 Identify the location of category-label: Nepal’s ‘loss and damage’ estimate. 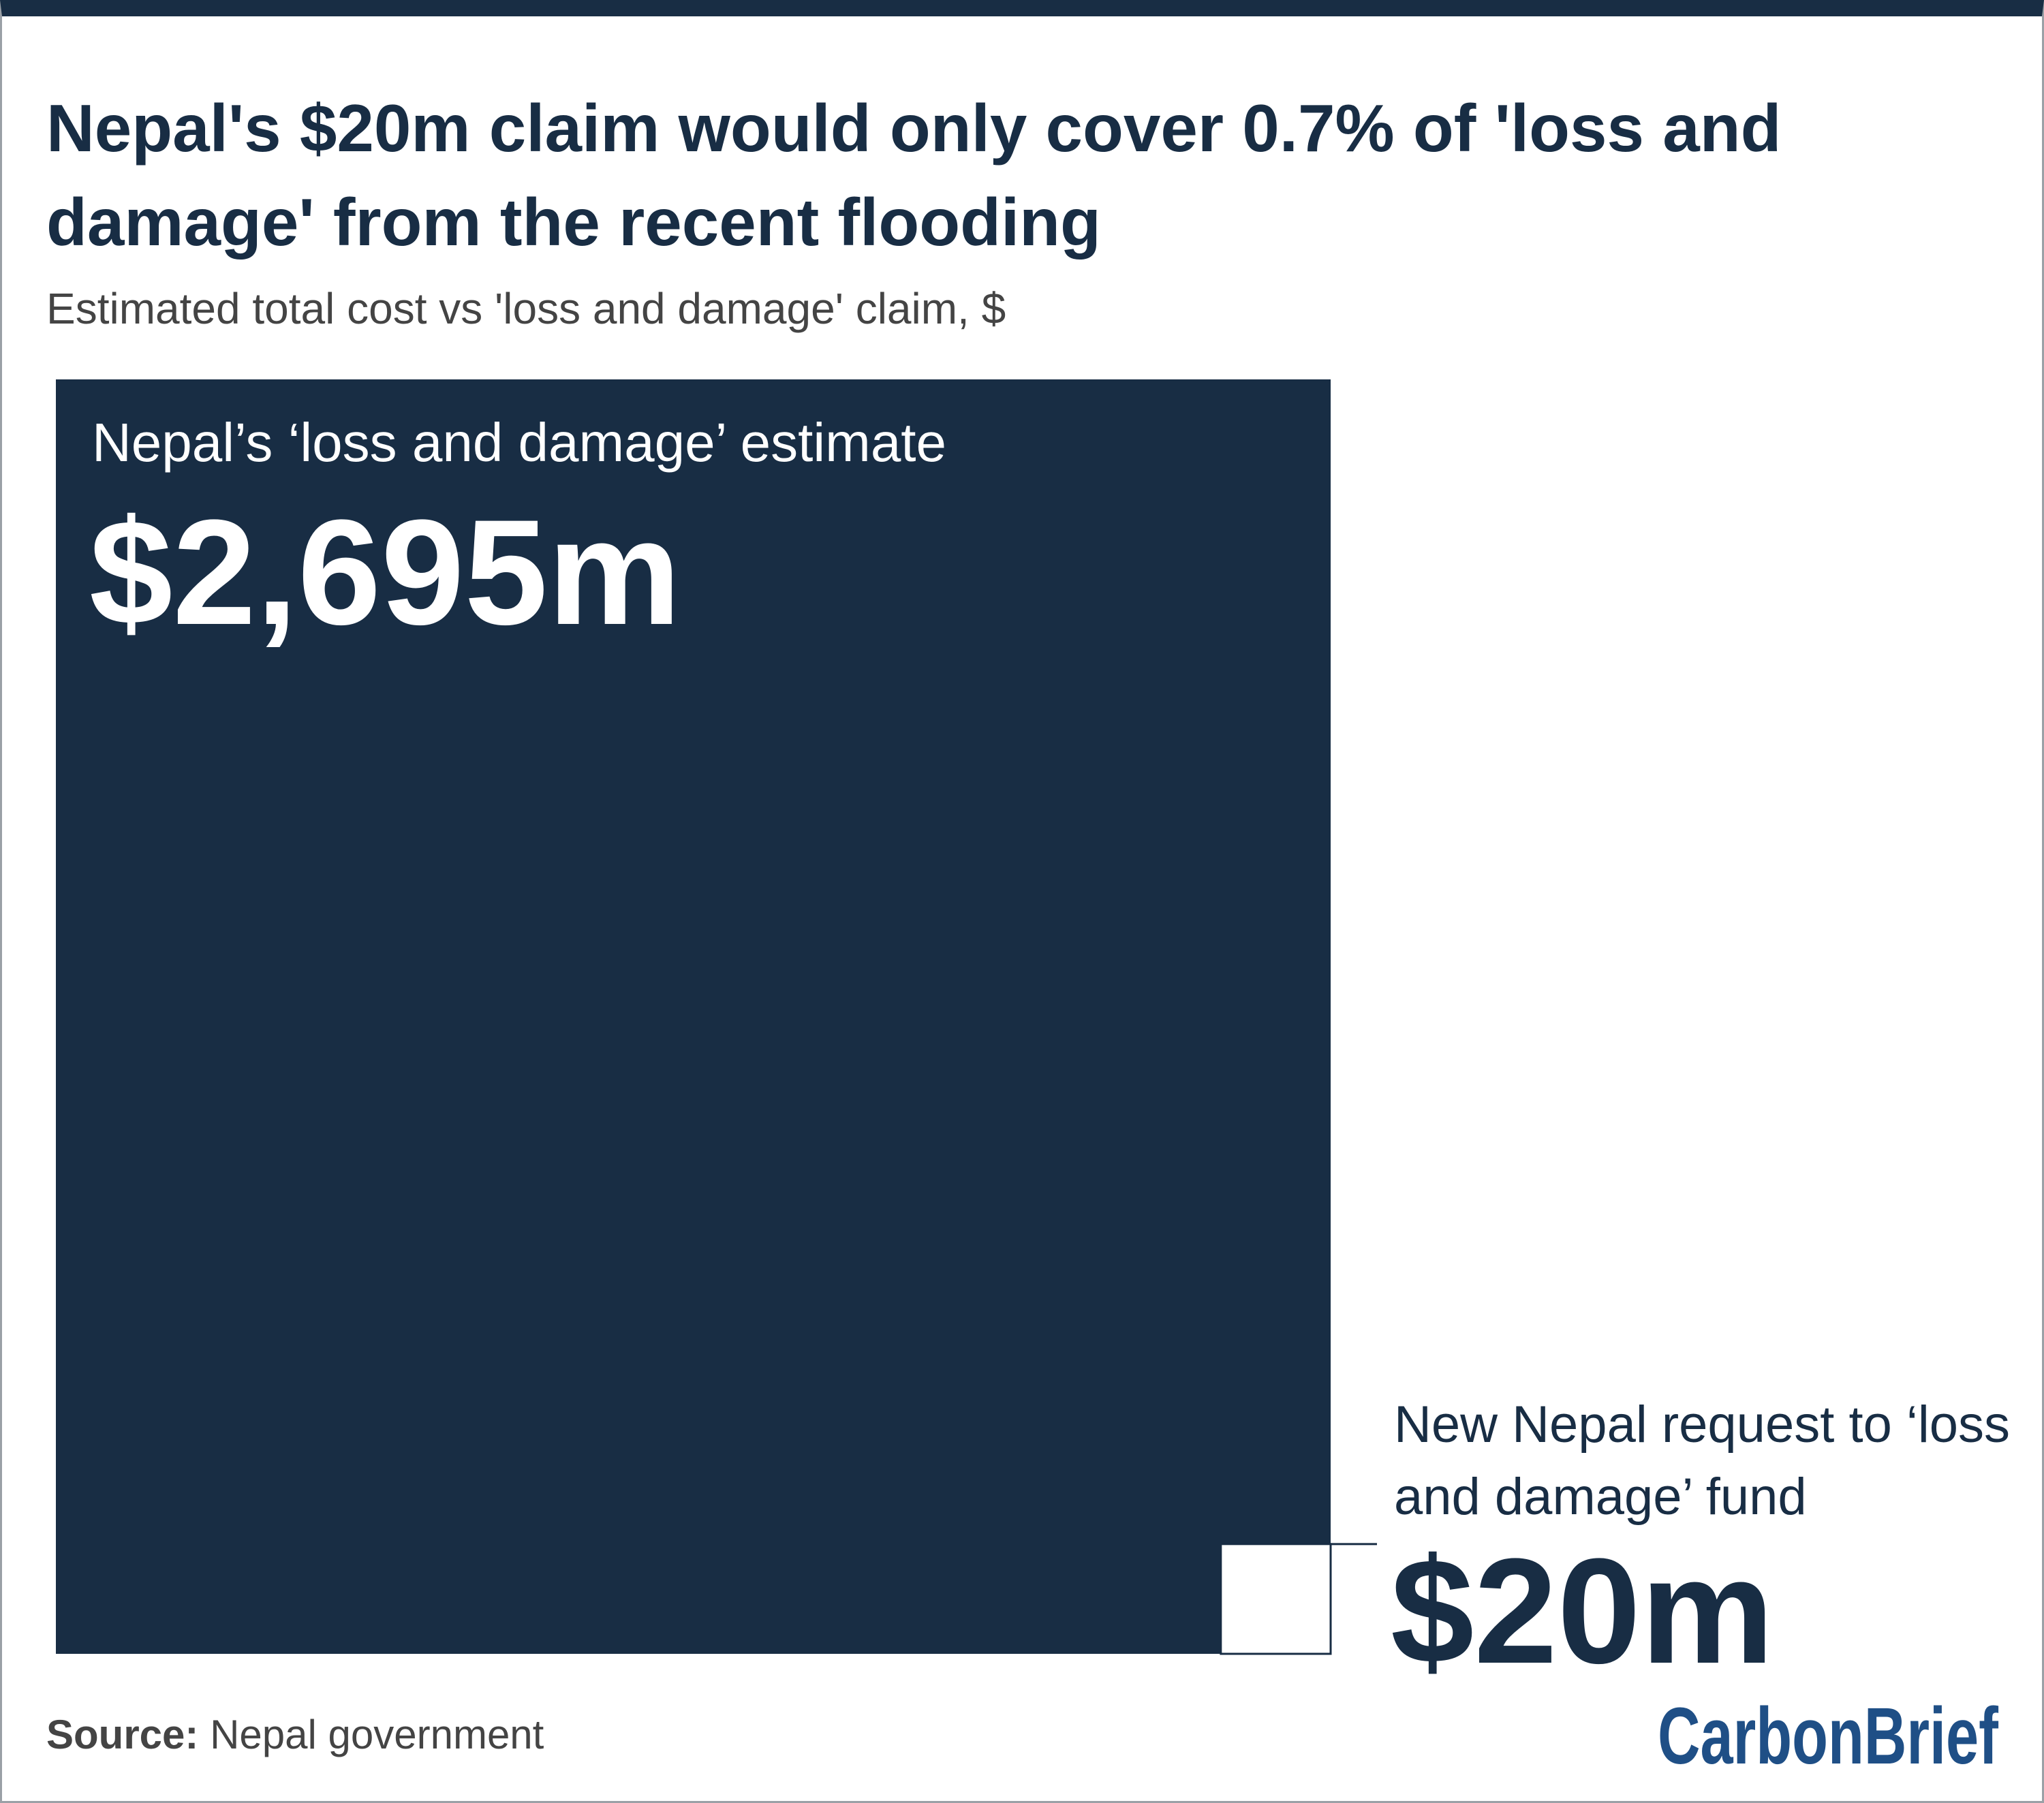
(519, 442).